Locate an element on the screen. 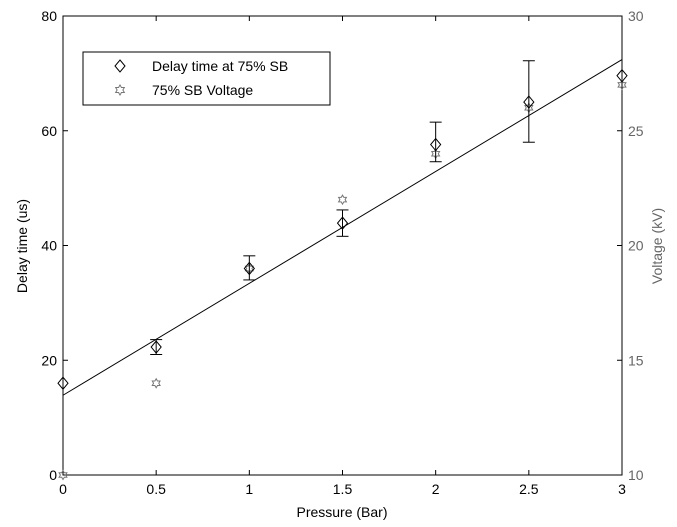  legend-diamond-marker is located at coordinates (120, 66).